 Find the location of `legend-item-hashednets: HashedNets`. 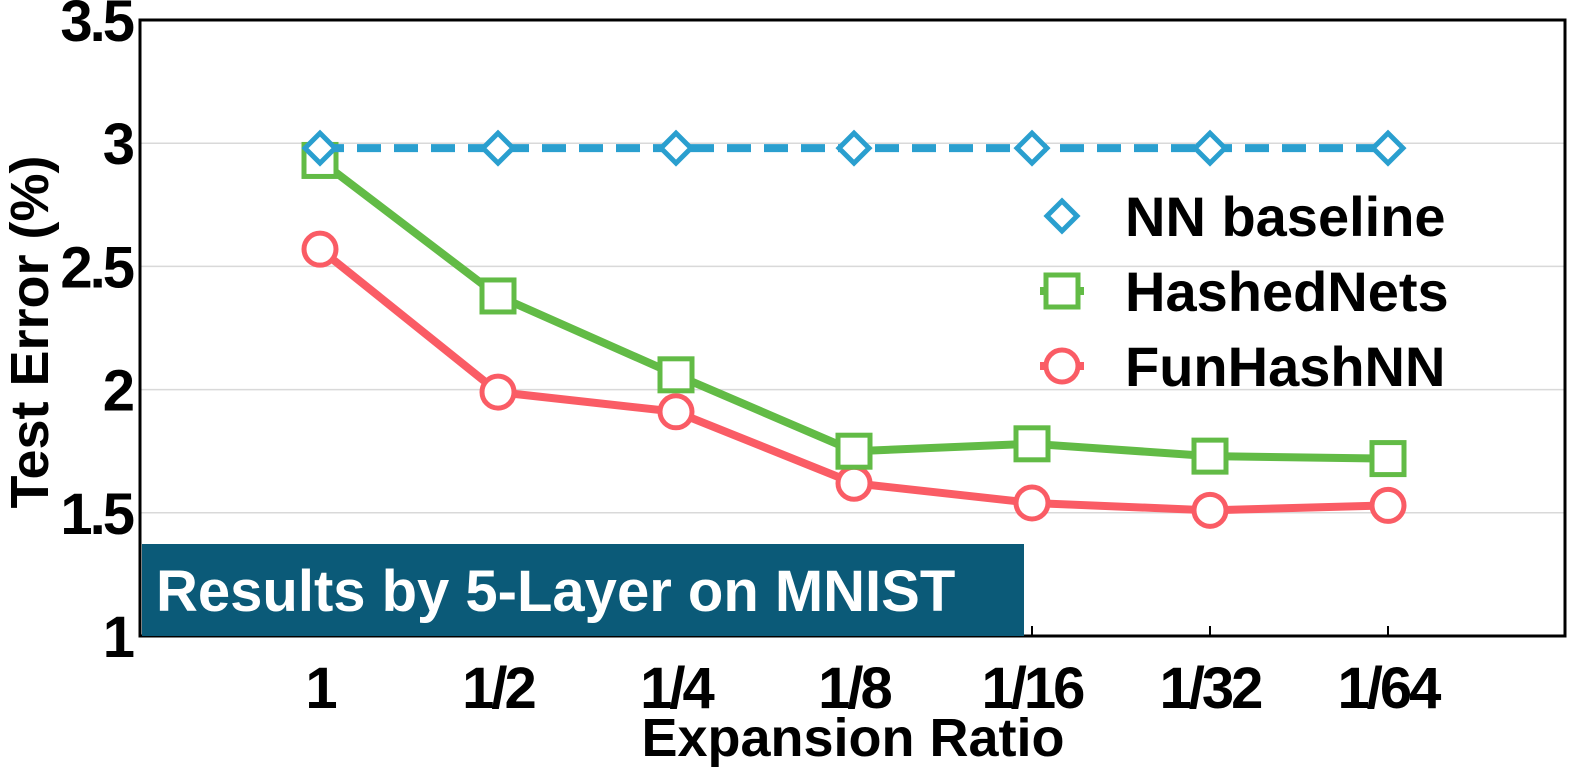

legend-item-hashednets: HashedNets is located at coordinates (1244, 291).